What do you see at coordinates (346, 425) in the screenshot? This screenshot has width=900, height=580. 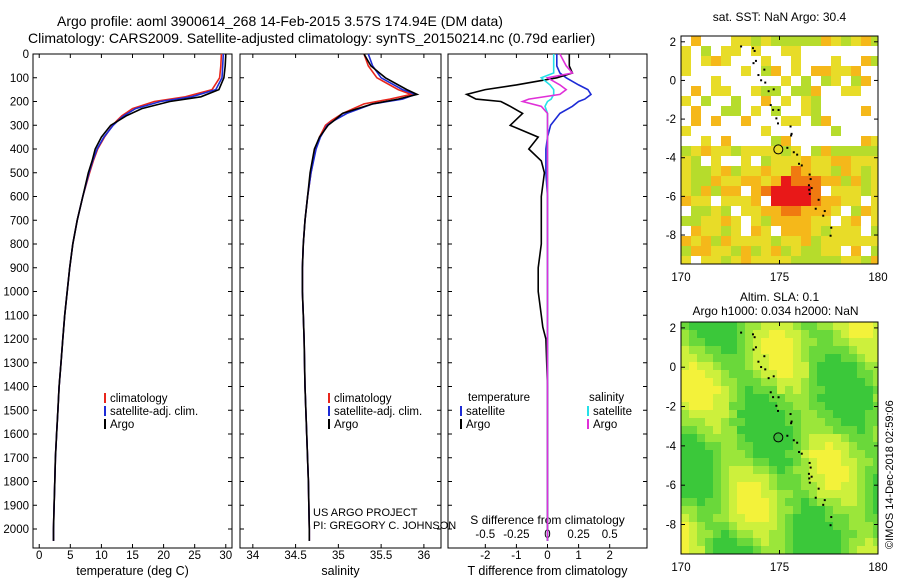 I see `legend-label: Argo` at bounding box center [346, 425].